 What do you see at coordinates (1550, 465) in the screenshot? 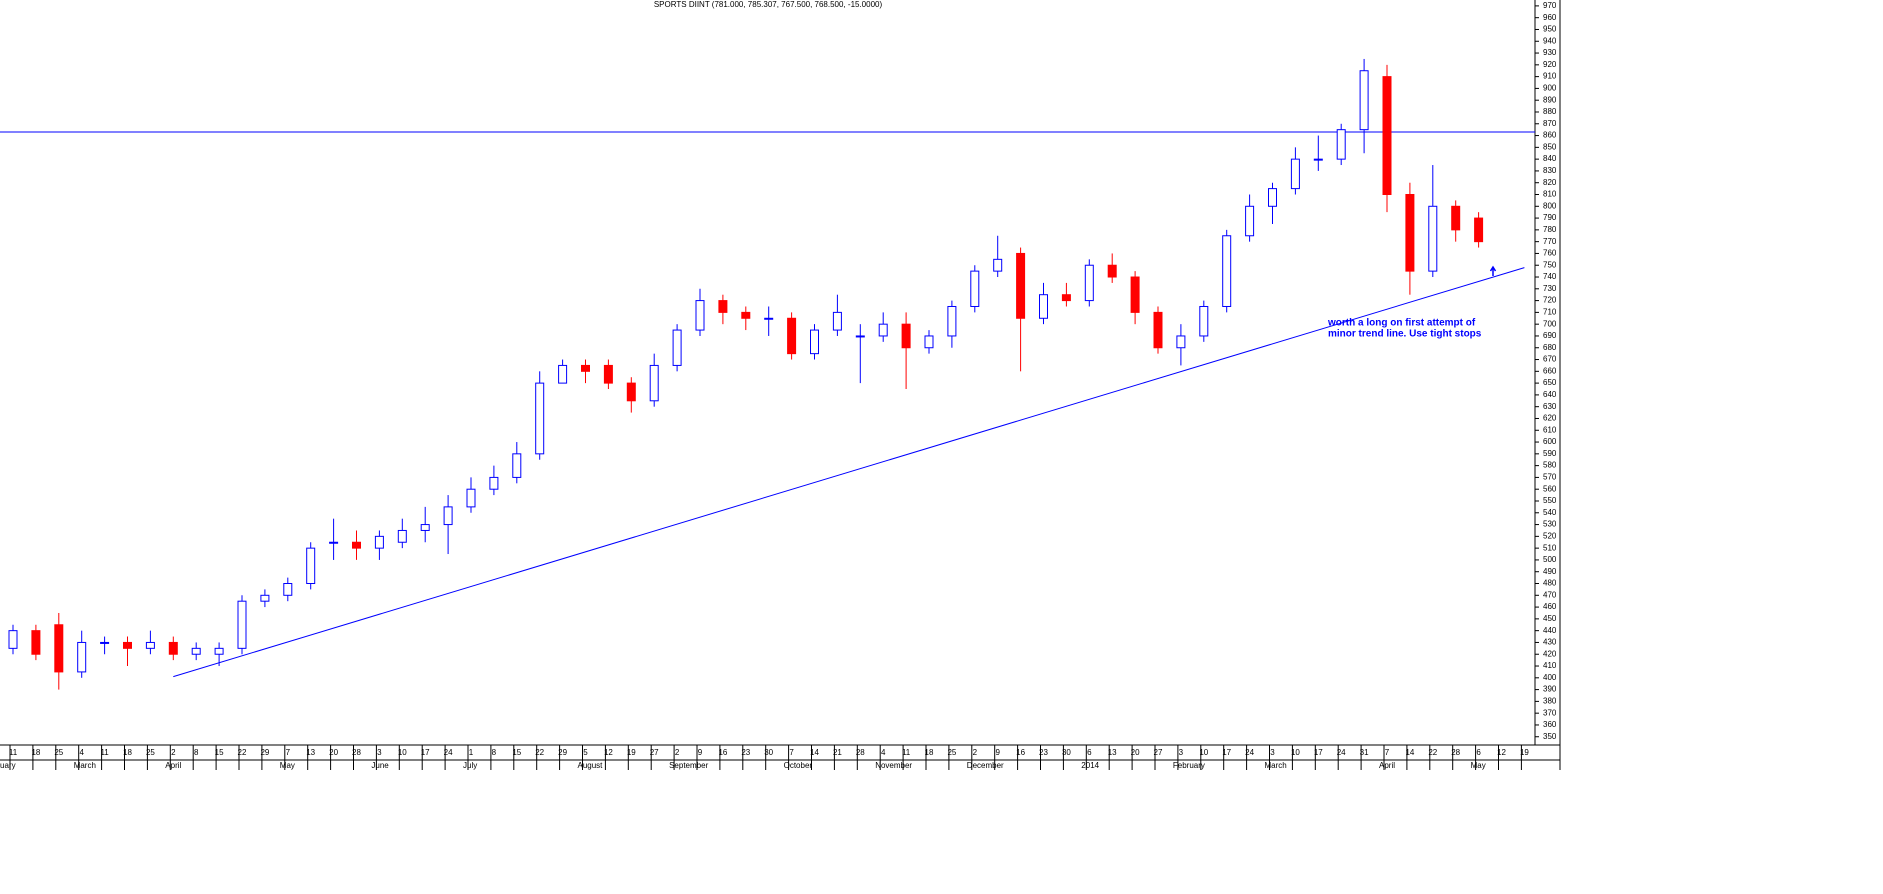
I see `y-tick-label: 580` at bounding box center [1550, 465].